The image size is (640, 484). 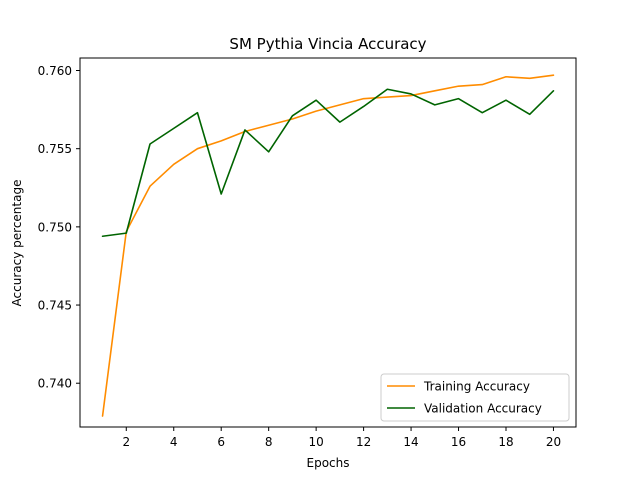 I want to click on x-tick-label: 2, so click(x=126, y=442).